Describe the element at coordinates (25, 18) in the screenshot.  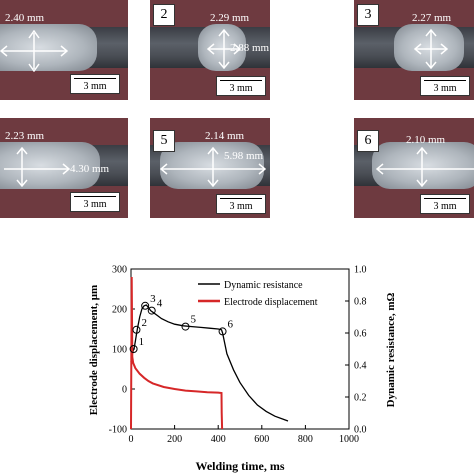
I see `width-label: 2.40 mm` at that location.